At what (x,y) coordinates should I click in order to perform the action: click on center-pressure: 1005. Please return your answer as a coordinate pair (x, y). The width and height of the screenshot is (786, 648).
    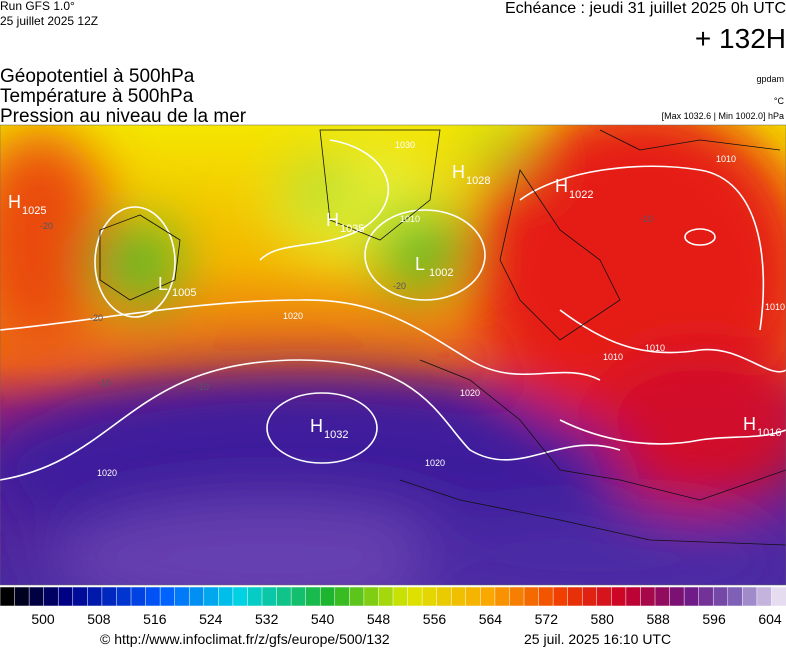
    Looking at the image, I should click on (184, 293).